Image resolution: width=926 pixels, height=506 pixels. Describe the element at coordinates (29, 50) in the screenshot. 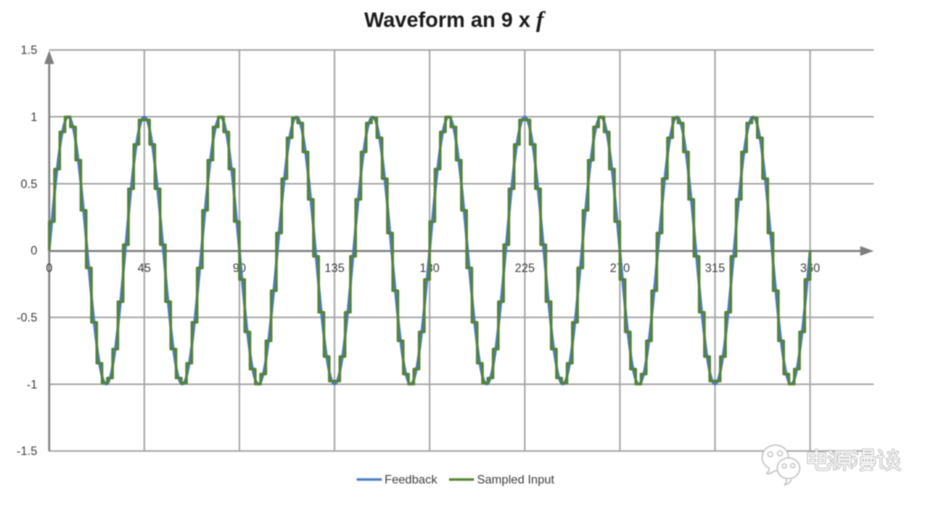

I see `svg-text: 1.5` at that location.